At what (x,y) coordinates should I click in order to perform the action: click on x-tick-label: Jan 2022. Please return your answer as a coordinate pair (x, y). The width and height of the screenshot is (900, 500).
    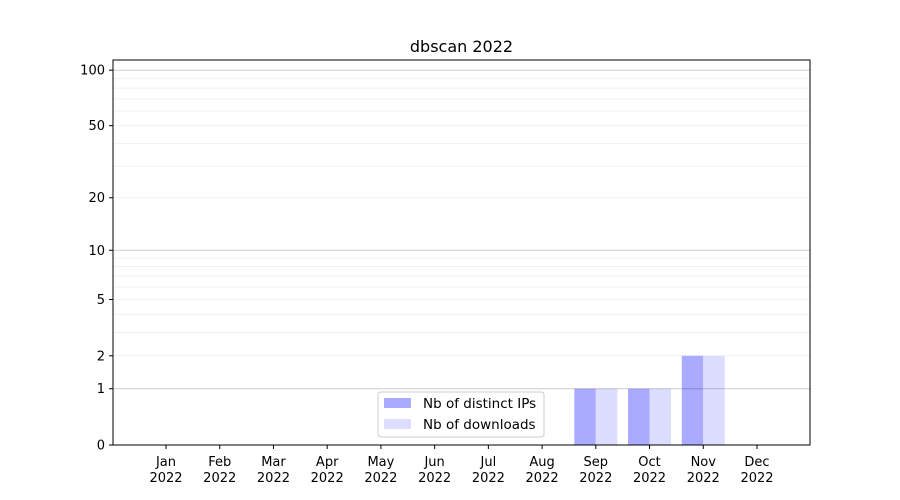
    Looking at the image, I should click on (165, 470).